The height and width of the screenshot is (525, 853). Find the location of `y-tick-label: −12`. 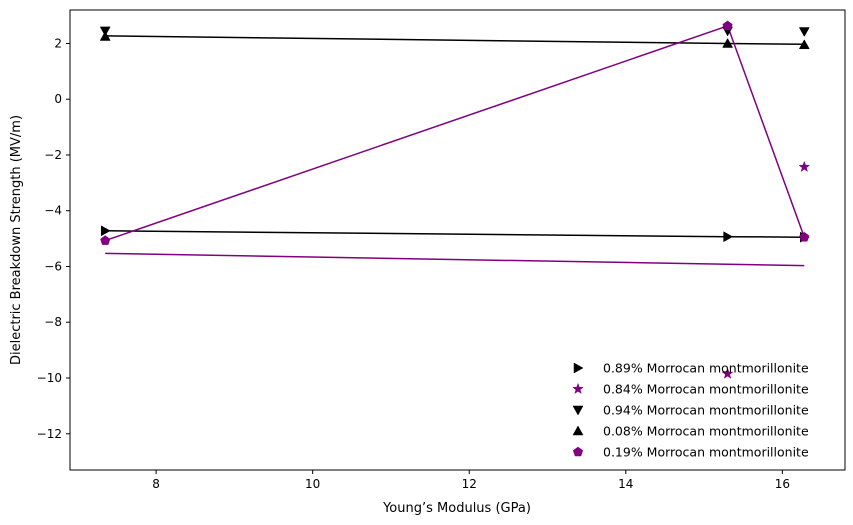

y-tick-label: −12 is located at coordinates (49, 434).